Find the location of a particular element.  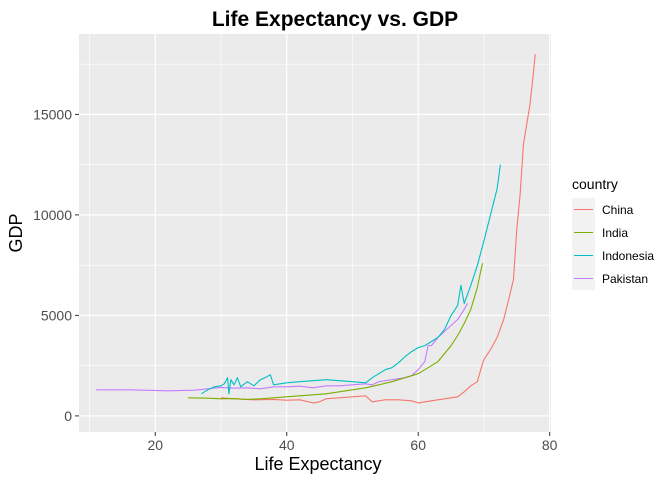

chart-title: Life Expectancy vs. GDP is located at coordinates (335, 19).